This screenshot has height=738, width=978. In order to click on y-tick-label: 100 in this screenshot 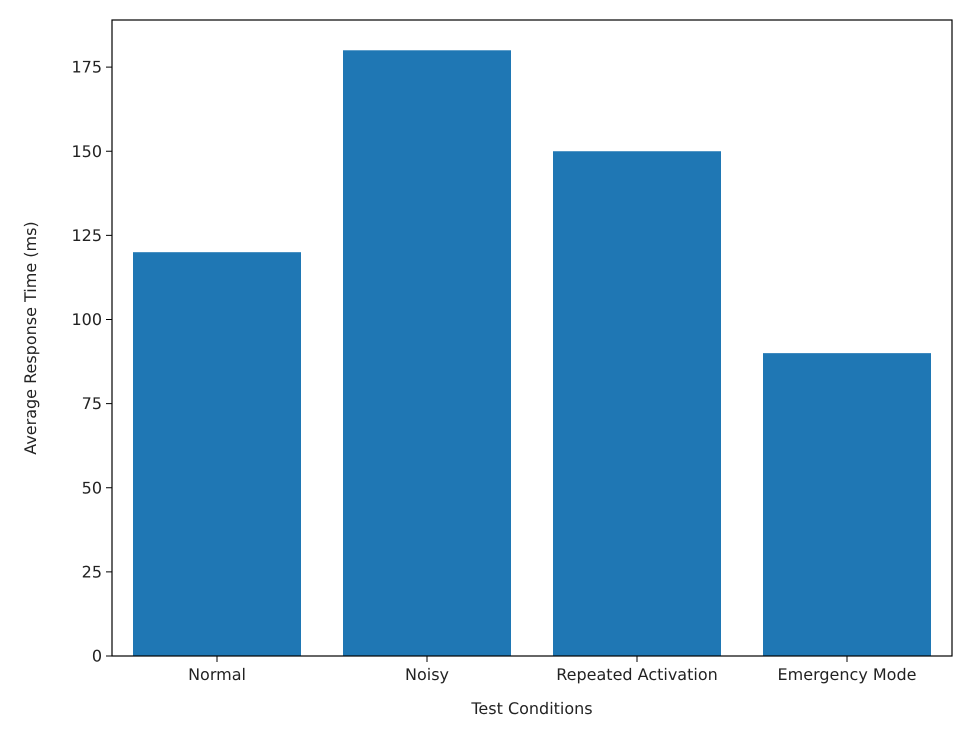, I will do `click(86, 320)`.